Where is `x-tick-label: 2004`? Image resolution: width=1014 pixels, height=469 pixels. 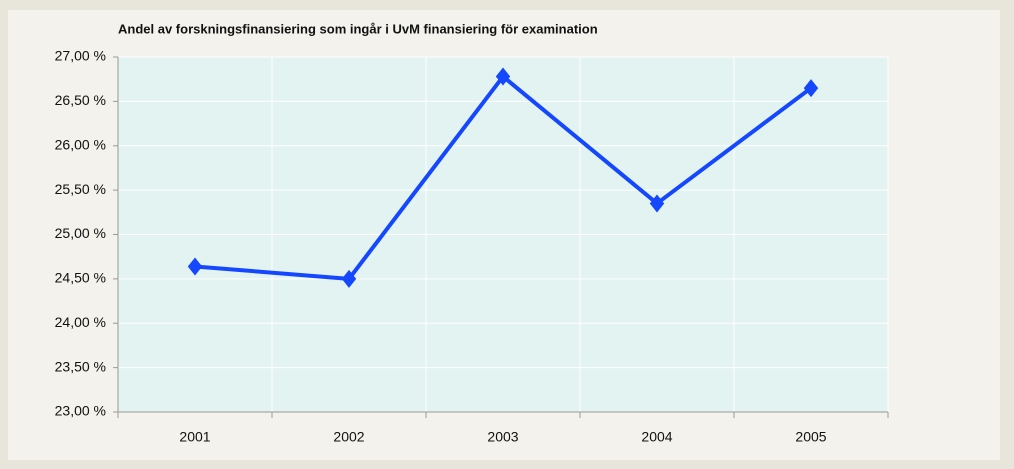 x-tick-label: 2004 is located at coordinates (656, 437).